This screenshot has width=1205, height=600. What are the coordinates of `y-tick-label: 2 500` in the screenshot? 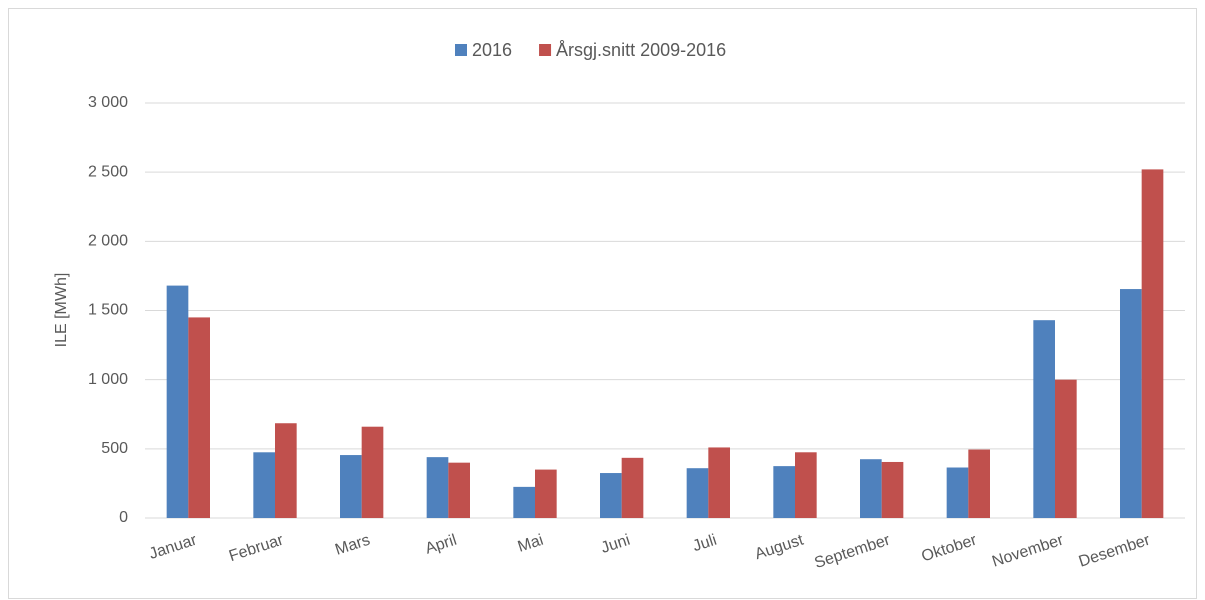 It's located at (108, 171).